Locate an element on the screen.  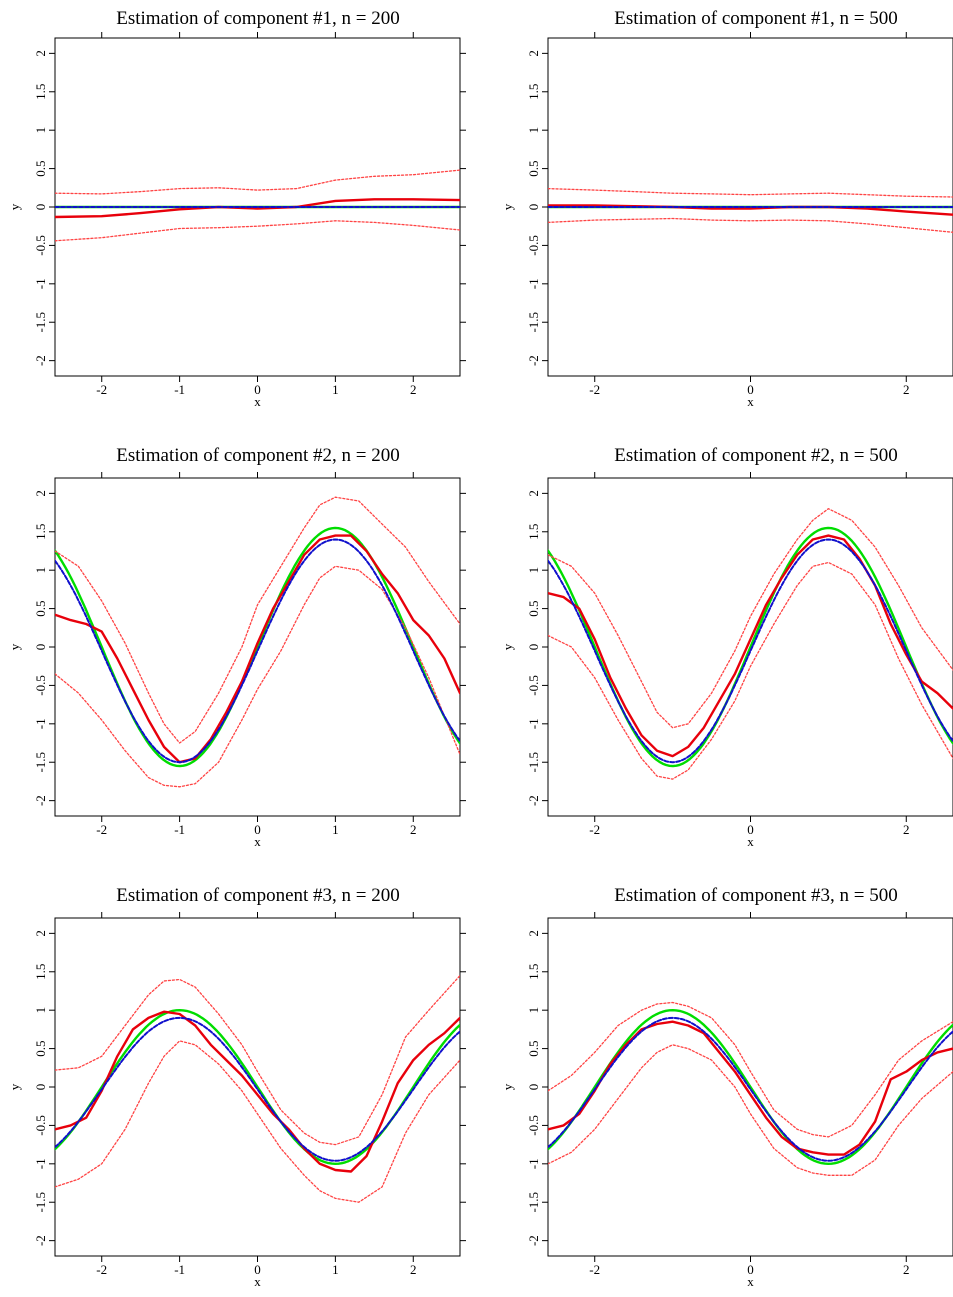
chart-title: Estimation of component #3, n = 500 is located at coordinates (756, 895).